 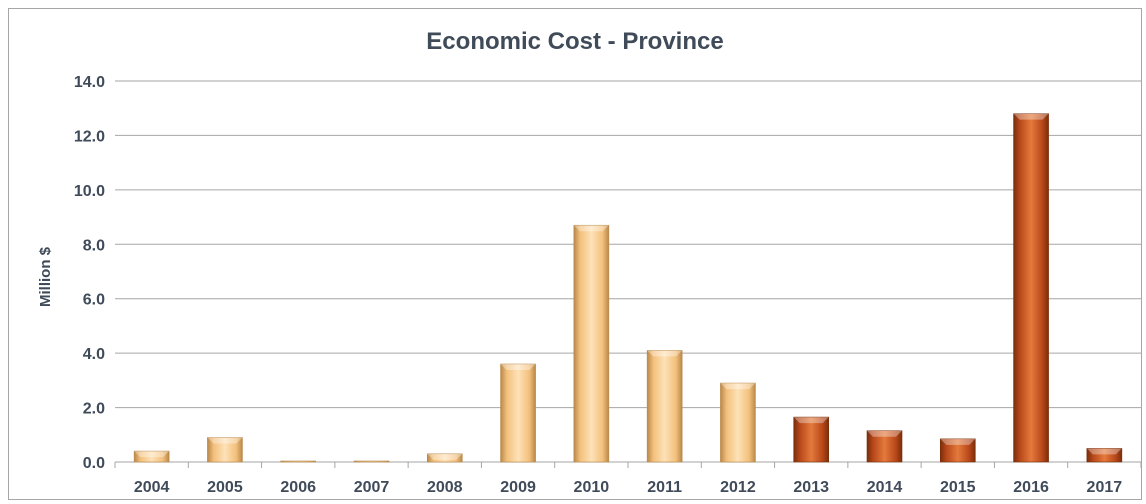 I want to click on y-tick-label: 6.0, so click(x=94, y=300).